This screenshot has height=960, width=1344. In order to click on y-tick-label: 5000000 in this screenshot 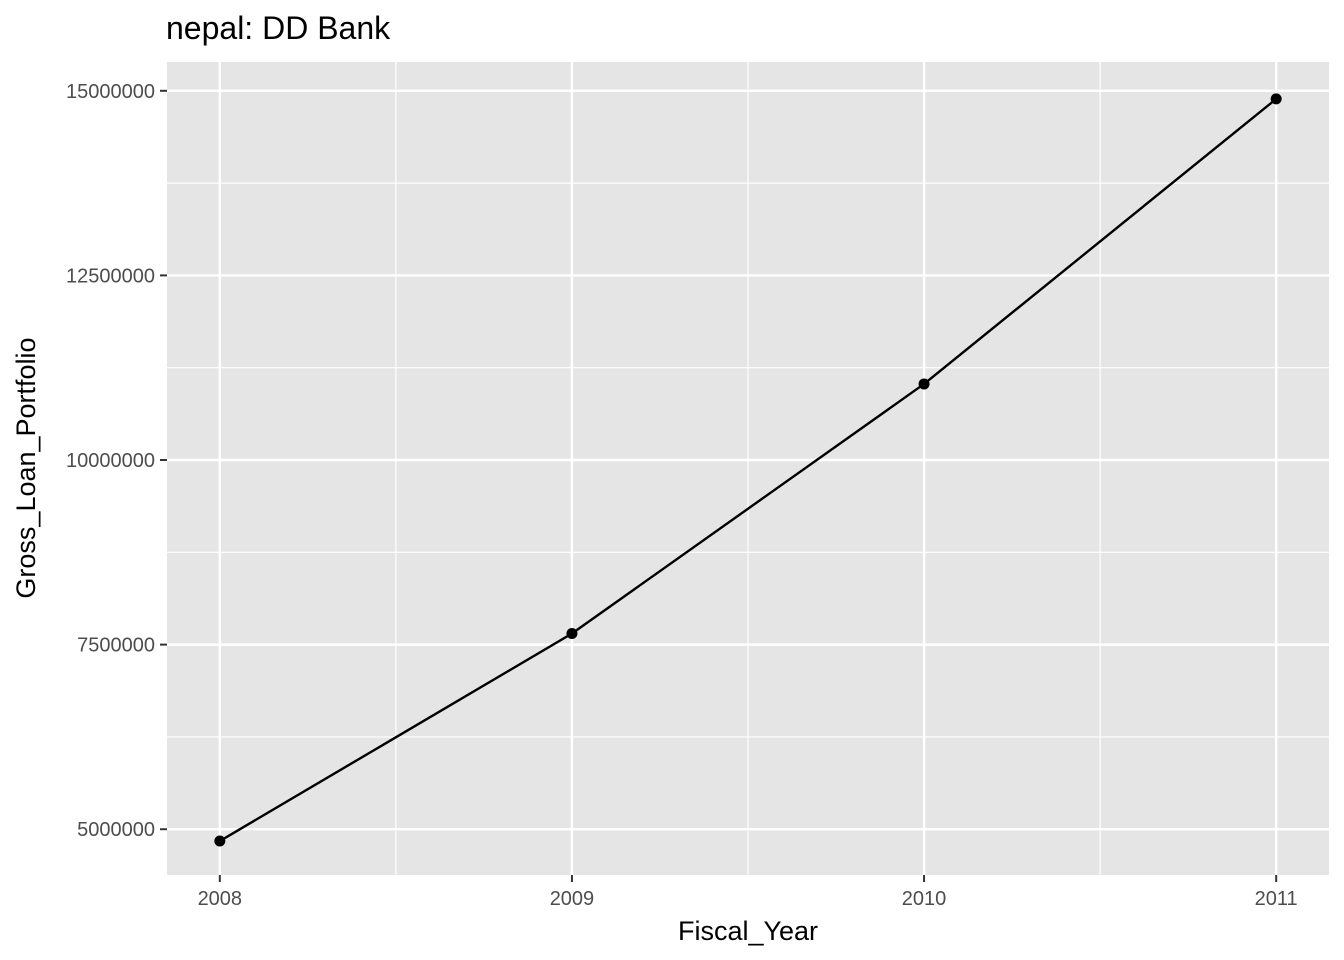, I will do `click(116, 830)`.